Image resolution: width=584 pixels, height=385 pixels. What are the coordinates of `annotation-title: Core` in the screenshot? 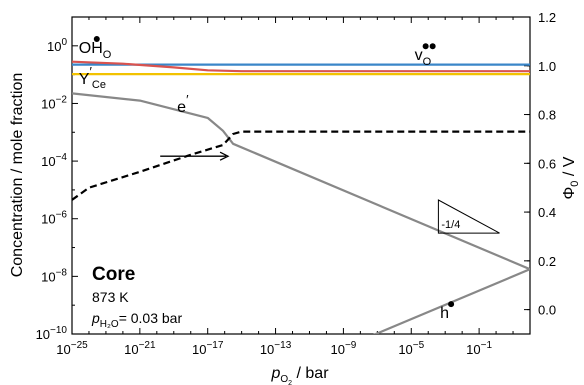 It's located at (113, 274).